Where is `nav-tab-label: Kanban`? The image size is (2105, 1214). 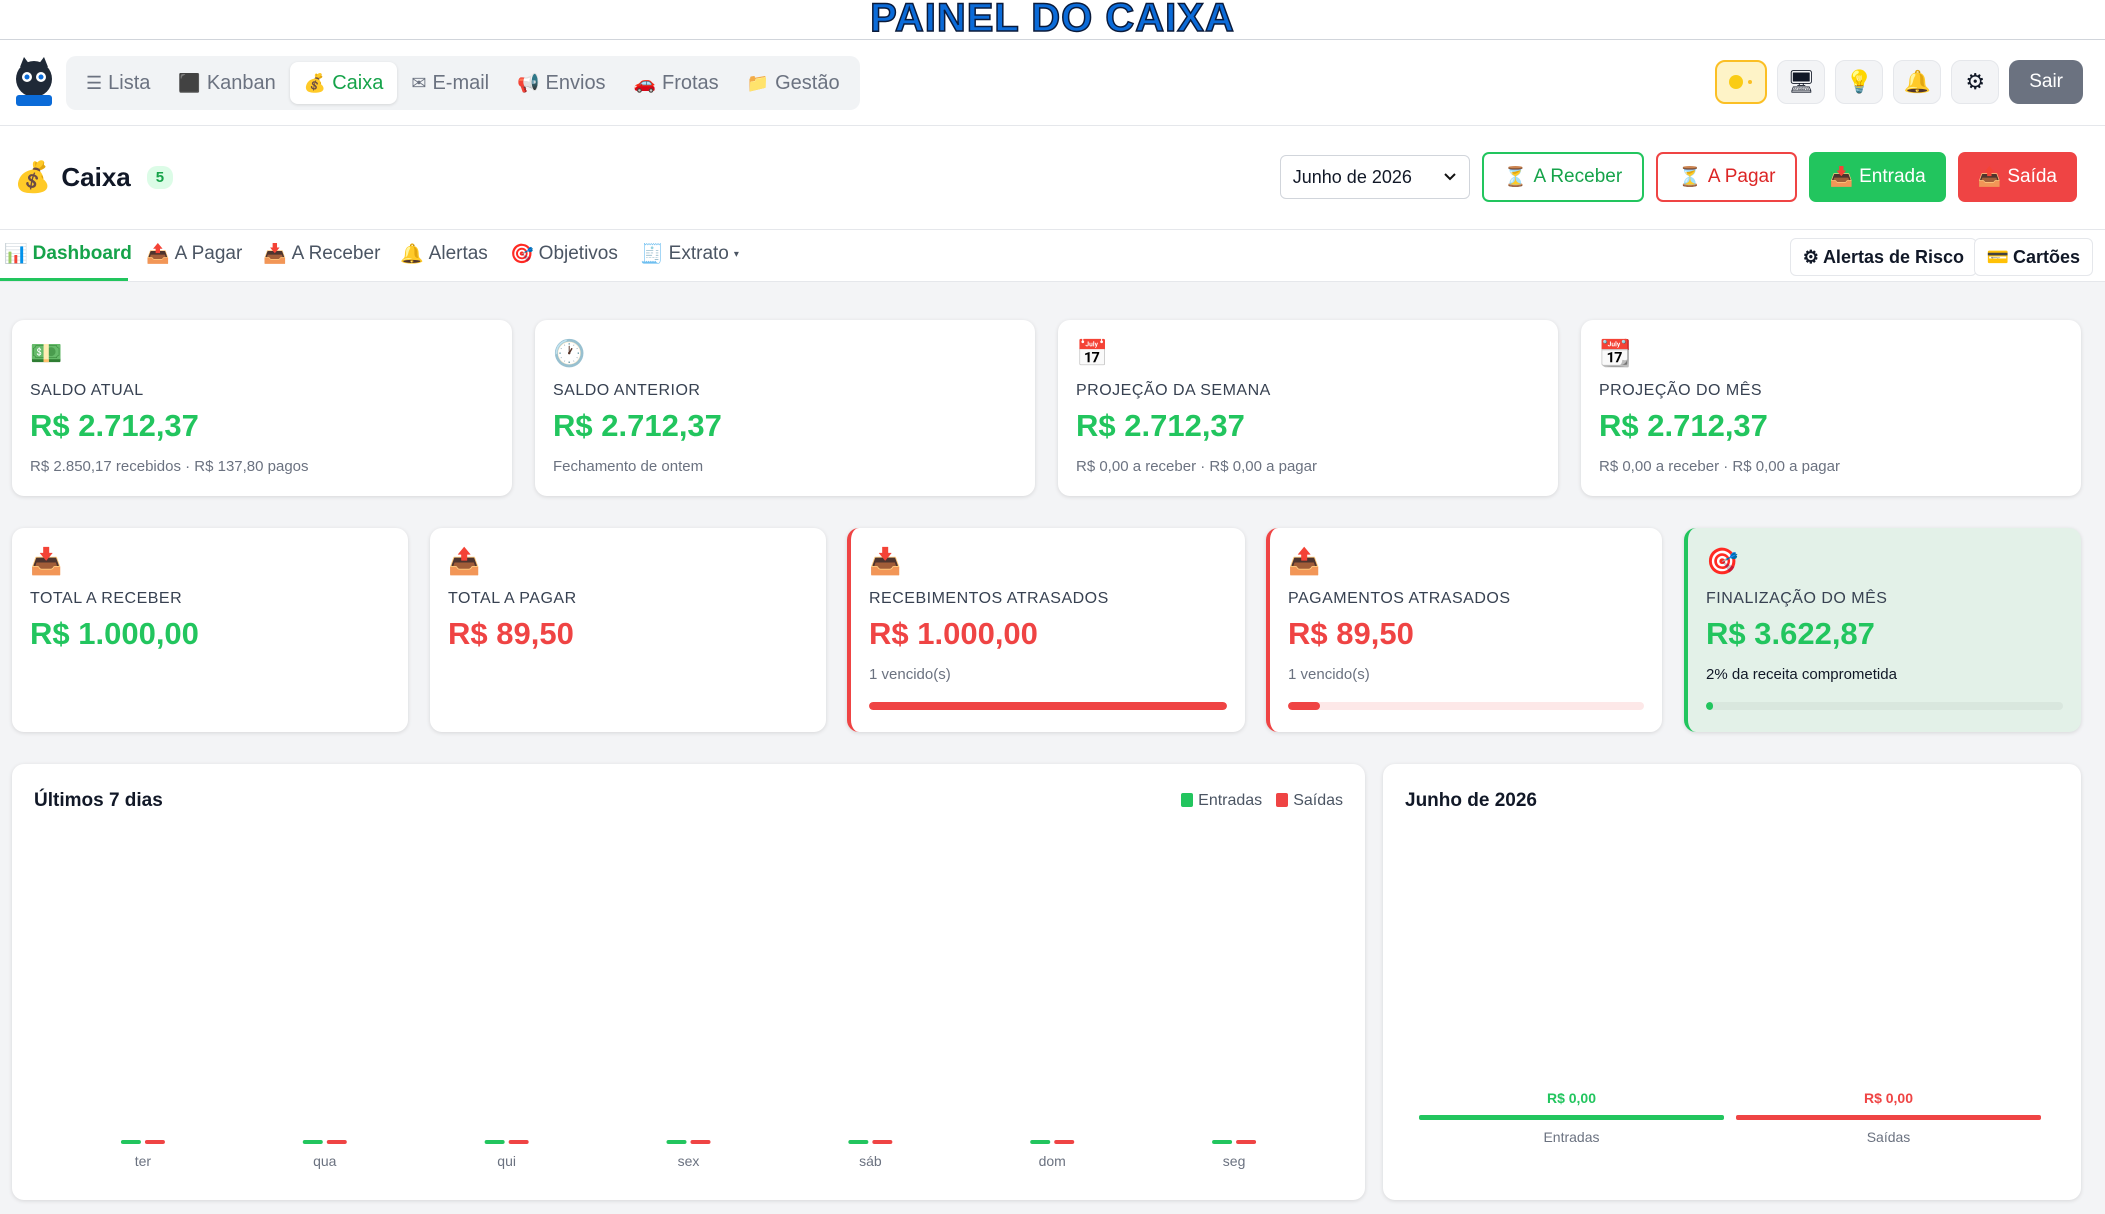
nav-tab-label: Kanban is located at coordinates (241, 82).